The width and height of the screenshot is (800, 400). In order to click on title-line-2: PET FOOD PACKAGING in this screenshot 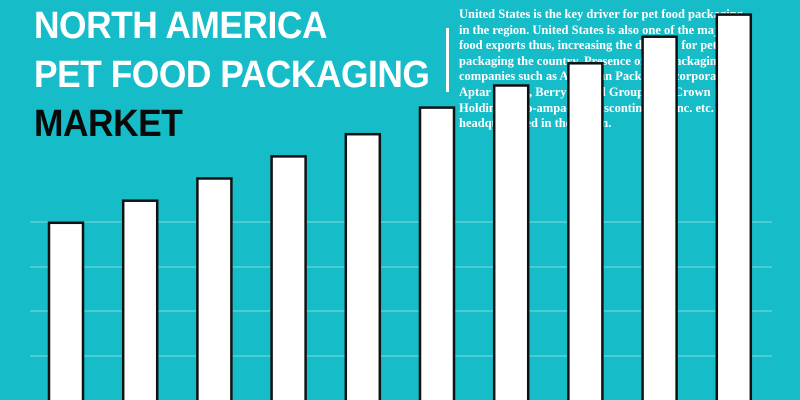, I will do `click(232, 75)`.